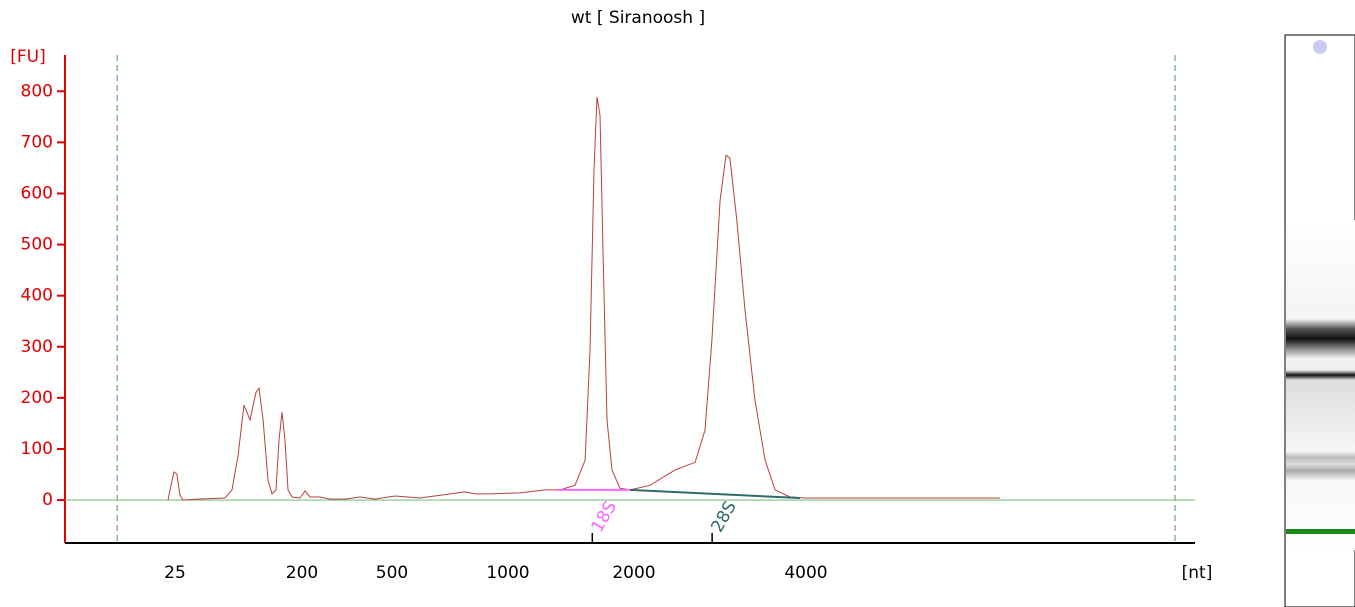 The image size is (1355, 607). What do you see at coordinates (37, 347) in the screenshot?
I see `y-tick-label: 300` at bounding box center [37, 347].